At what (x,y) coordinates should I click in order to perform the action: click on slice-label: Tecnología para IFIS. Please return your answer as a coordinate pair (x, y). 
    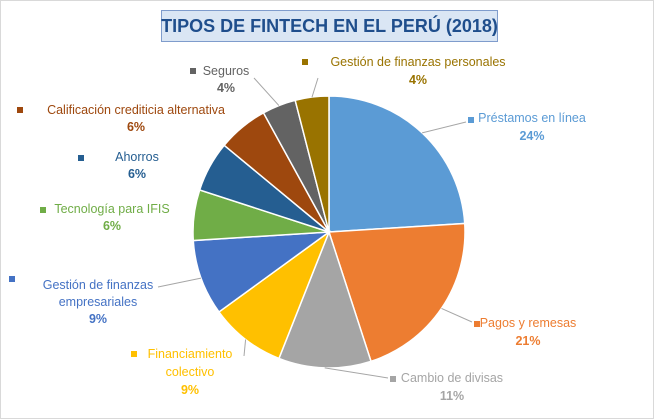
    Looking at the image, I should click on (111, 209).